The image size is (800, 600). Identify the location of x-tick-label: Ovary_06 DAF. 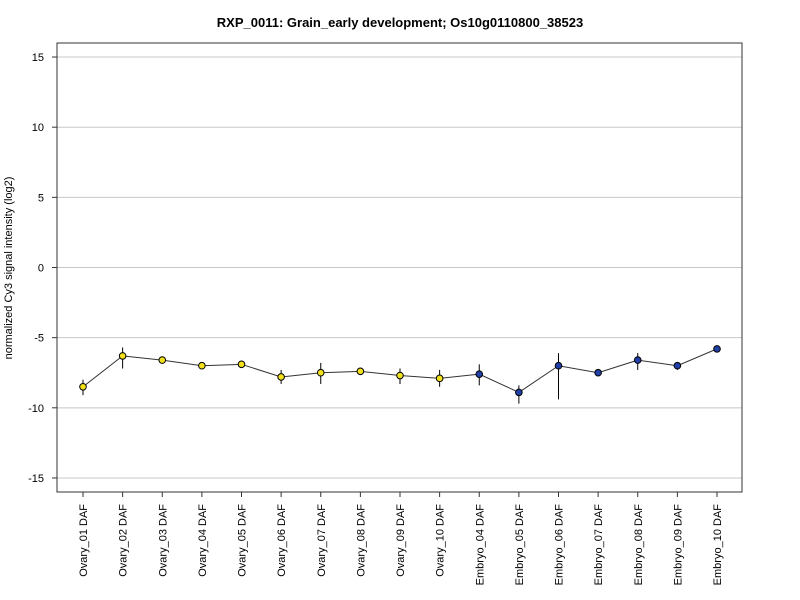
(282, 540).